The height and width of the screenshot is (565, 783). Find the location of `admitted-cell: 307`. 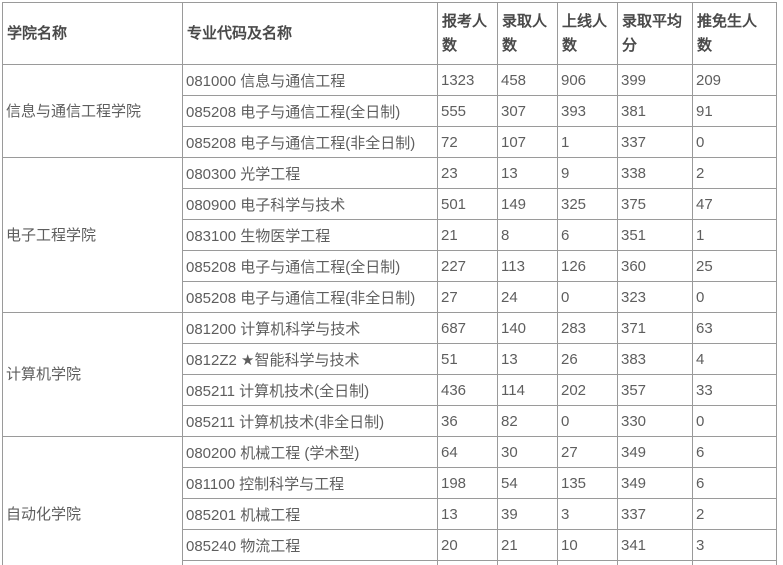

admitted-cell: 307 is located at coordinates (527, 111).